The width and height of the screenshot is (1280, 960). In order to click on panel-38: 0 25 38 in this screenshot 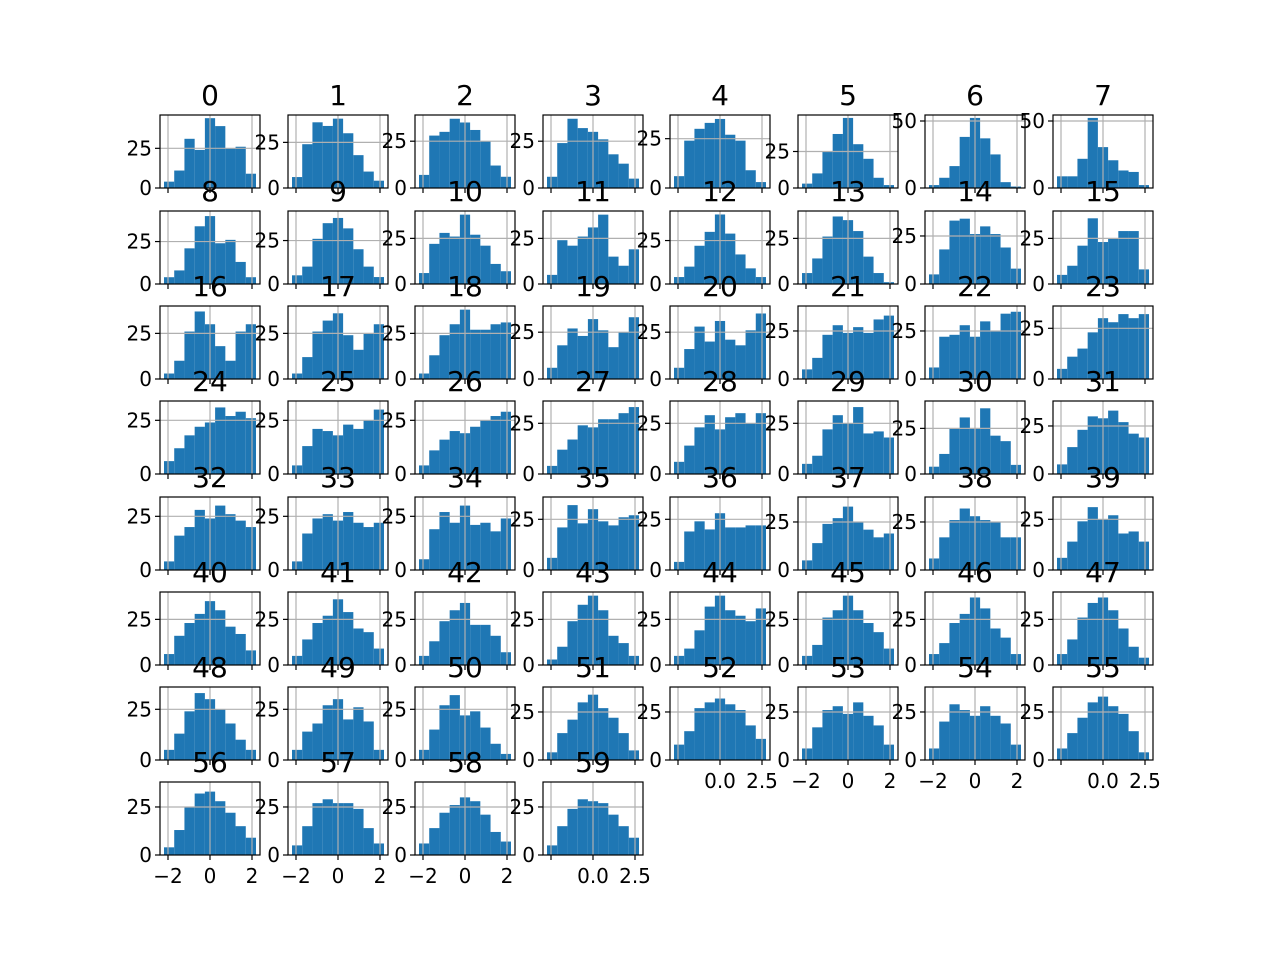, I will do `click(959, 521)`.